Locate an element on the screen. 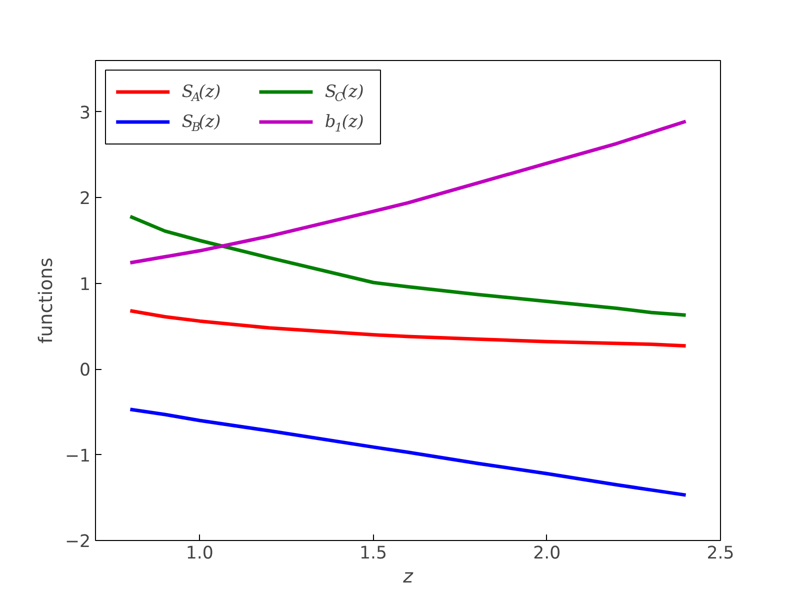 Image resolution: width=800 pixels, height=600 pixels. x-tick-label: 1.0 is located at coordinates (200, 554).